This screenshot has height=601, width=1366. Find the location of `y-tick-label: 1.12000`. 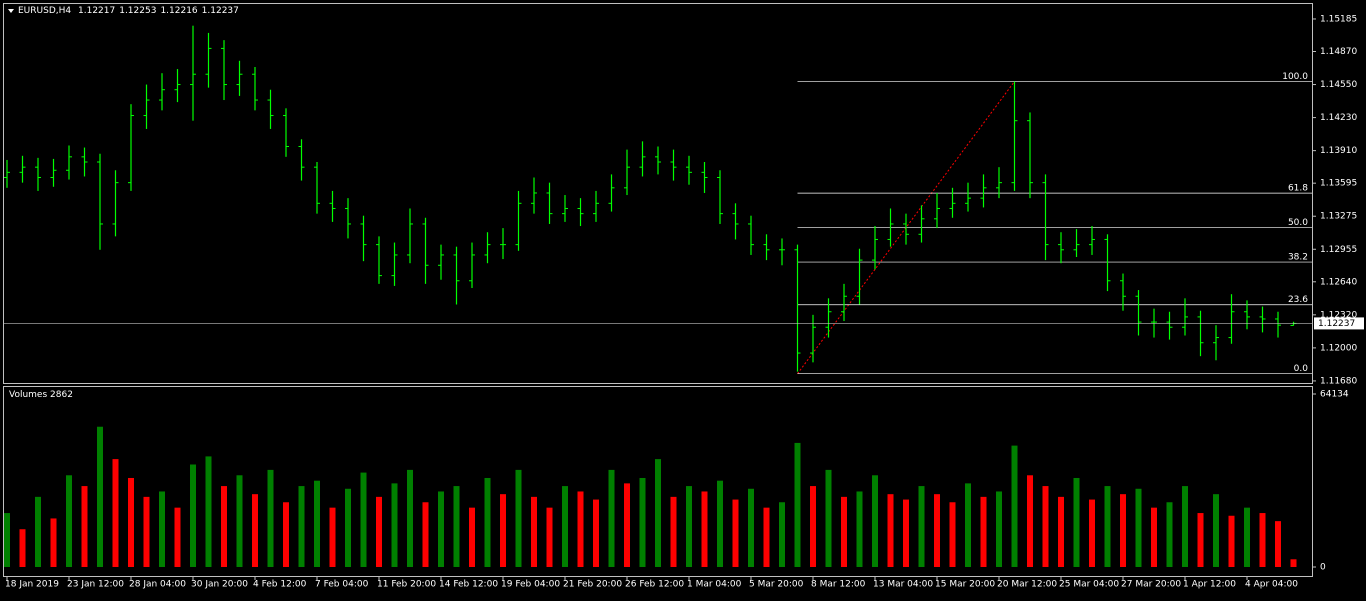

y-tick-label: 1.12000 is located at coordinates (1338, 348).